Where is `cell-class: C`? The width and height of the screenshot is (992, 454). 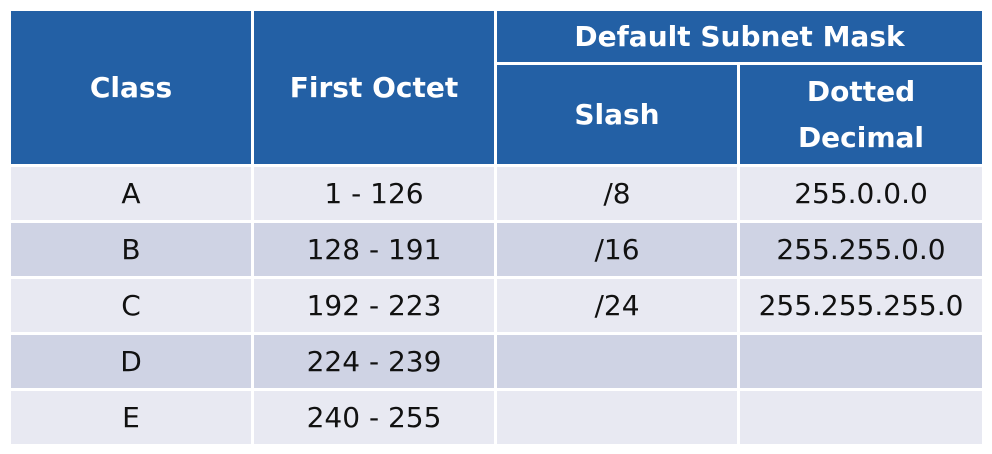 cell-class: C is located at coordinates (131, 305).